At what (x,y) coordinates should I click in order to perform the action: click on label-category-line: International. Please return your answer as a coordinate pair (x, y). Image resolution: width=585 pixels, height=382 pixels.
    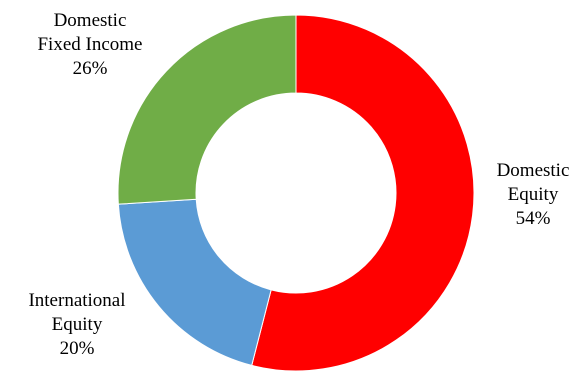
    Looking at the image, I should click on (76, 300).